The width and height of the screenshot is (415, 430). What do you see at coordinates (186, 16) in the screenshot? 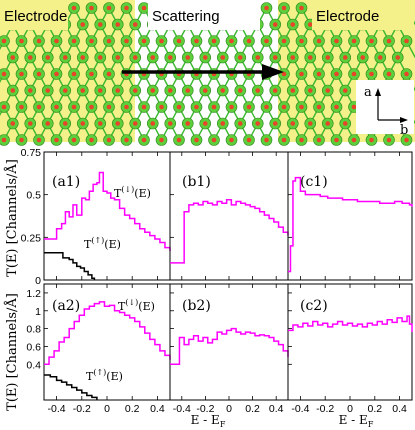
I see `scattering-label: Scattering` at bounding box center [186, 16].